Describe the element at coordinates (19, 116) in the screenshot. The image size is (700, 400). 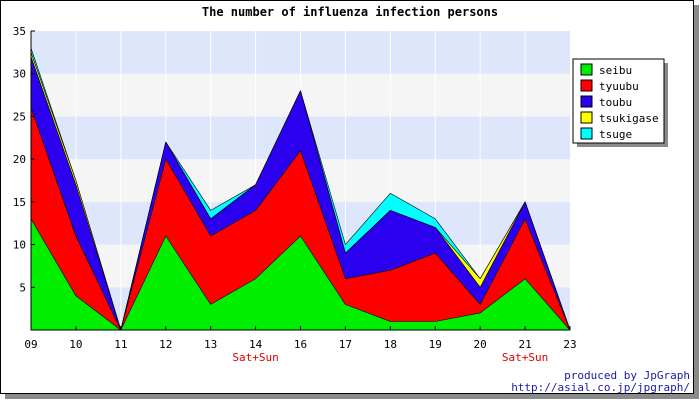
I see `y-tick-label: 25` at that location.